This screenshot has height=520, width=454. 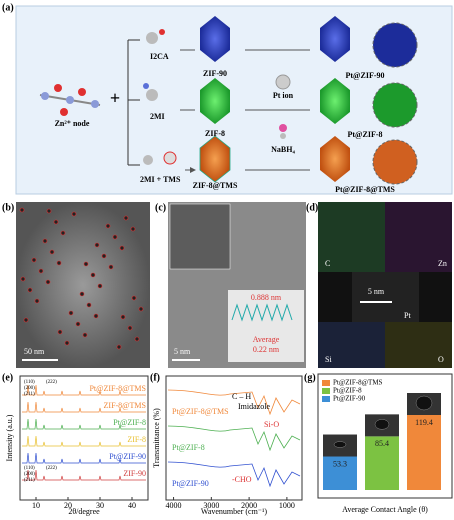 I want to click on ligand-label: 2MI, so click(x=157, y=116).